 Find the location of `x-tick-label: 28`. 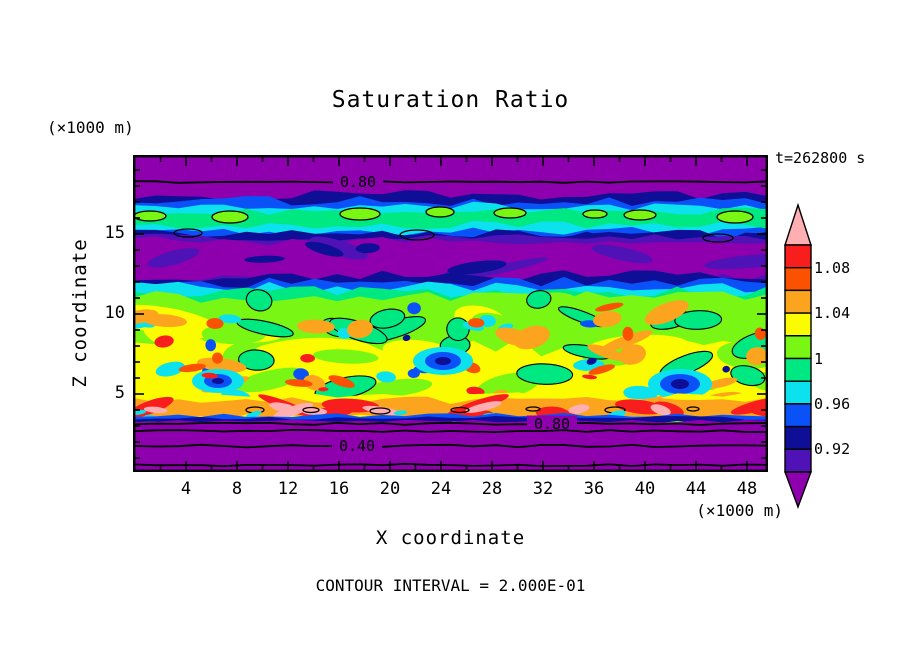

x-tick-label: 28 is located at coordinates (492, 489).